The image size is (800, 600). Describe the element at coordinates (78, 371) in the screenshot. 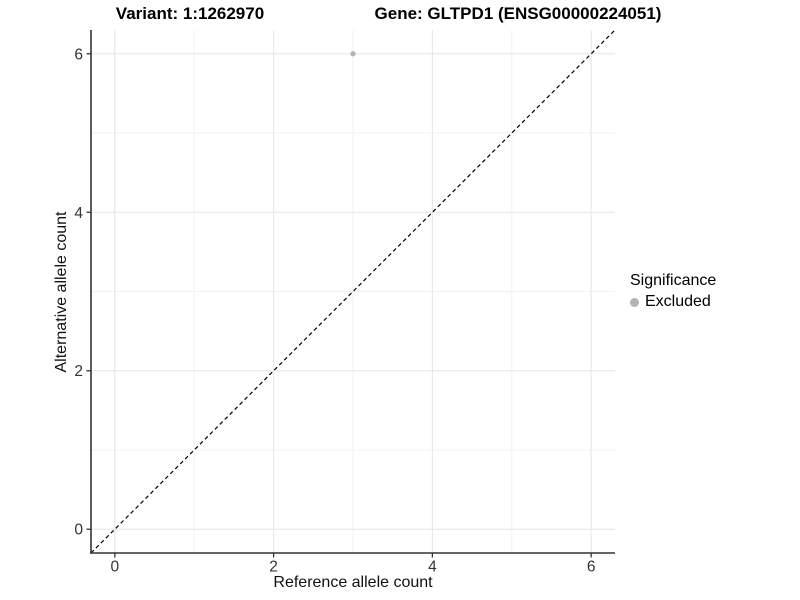

I see `y-tick-label: 2` at that location.